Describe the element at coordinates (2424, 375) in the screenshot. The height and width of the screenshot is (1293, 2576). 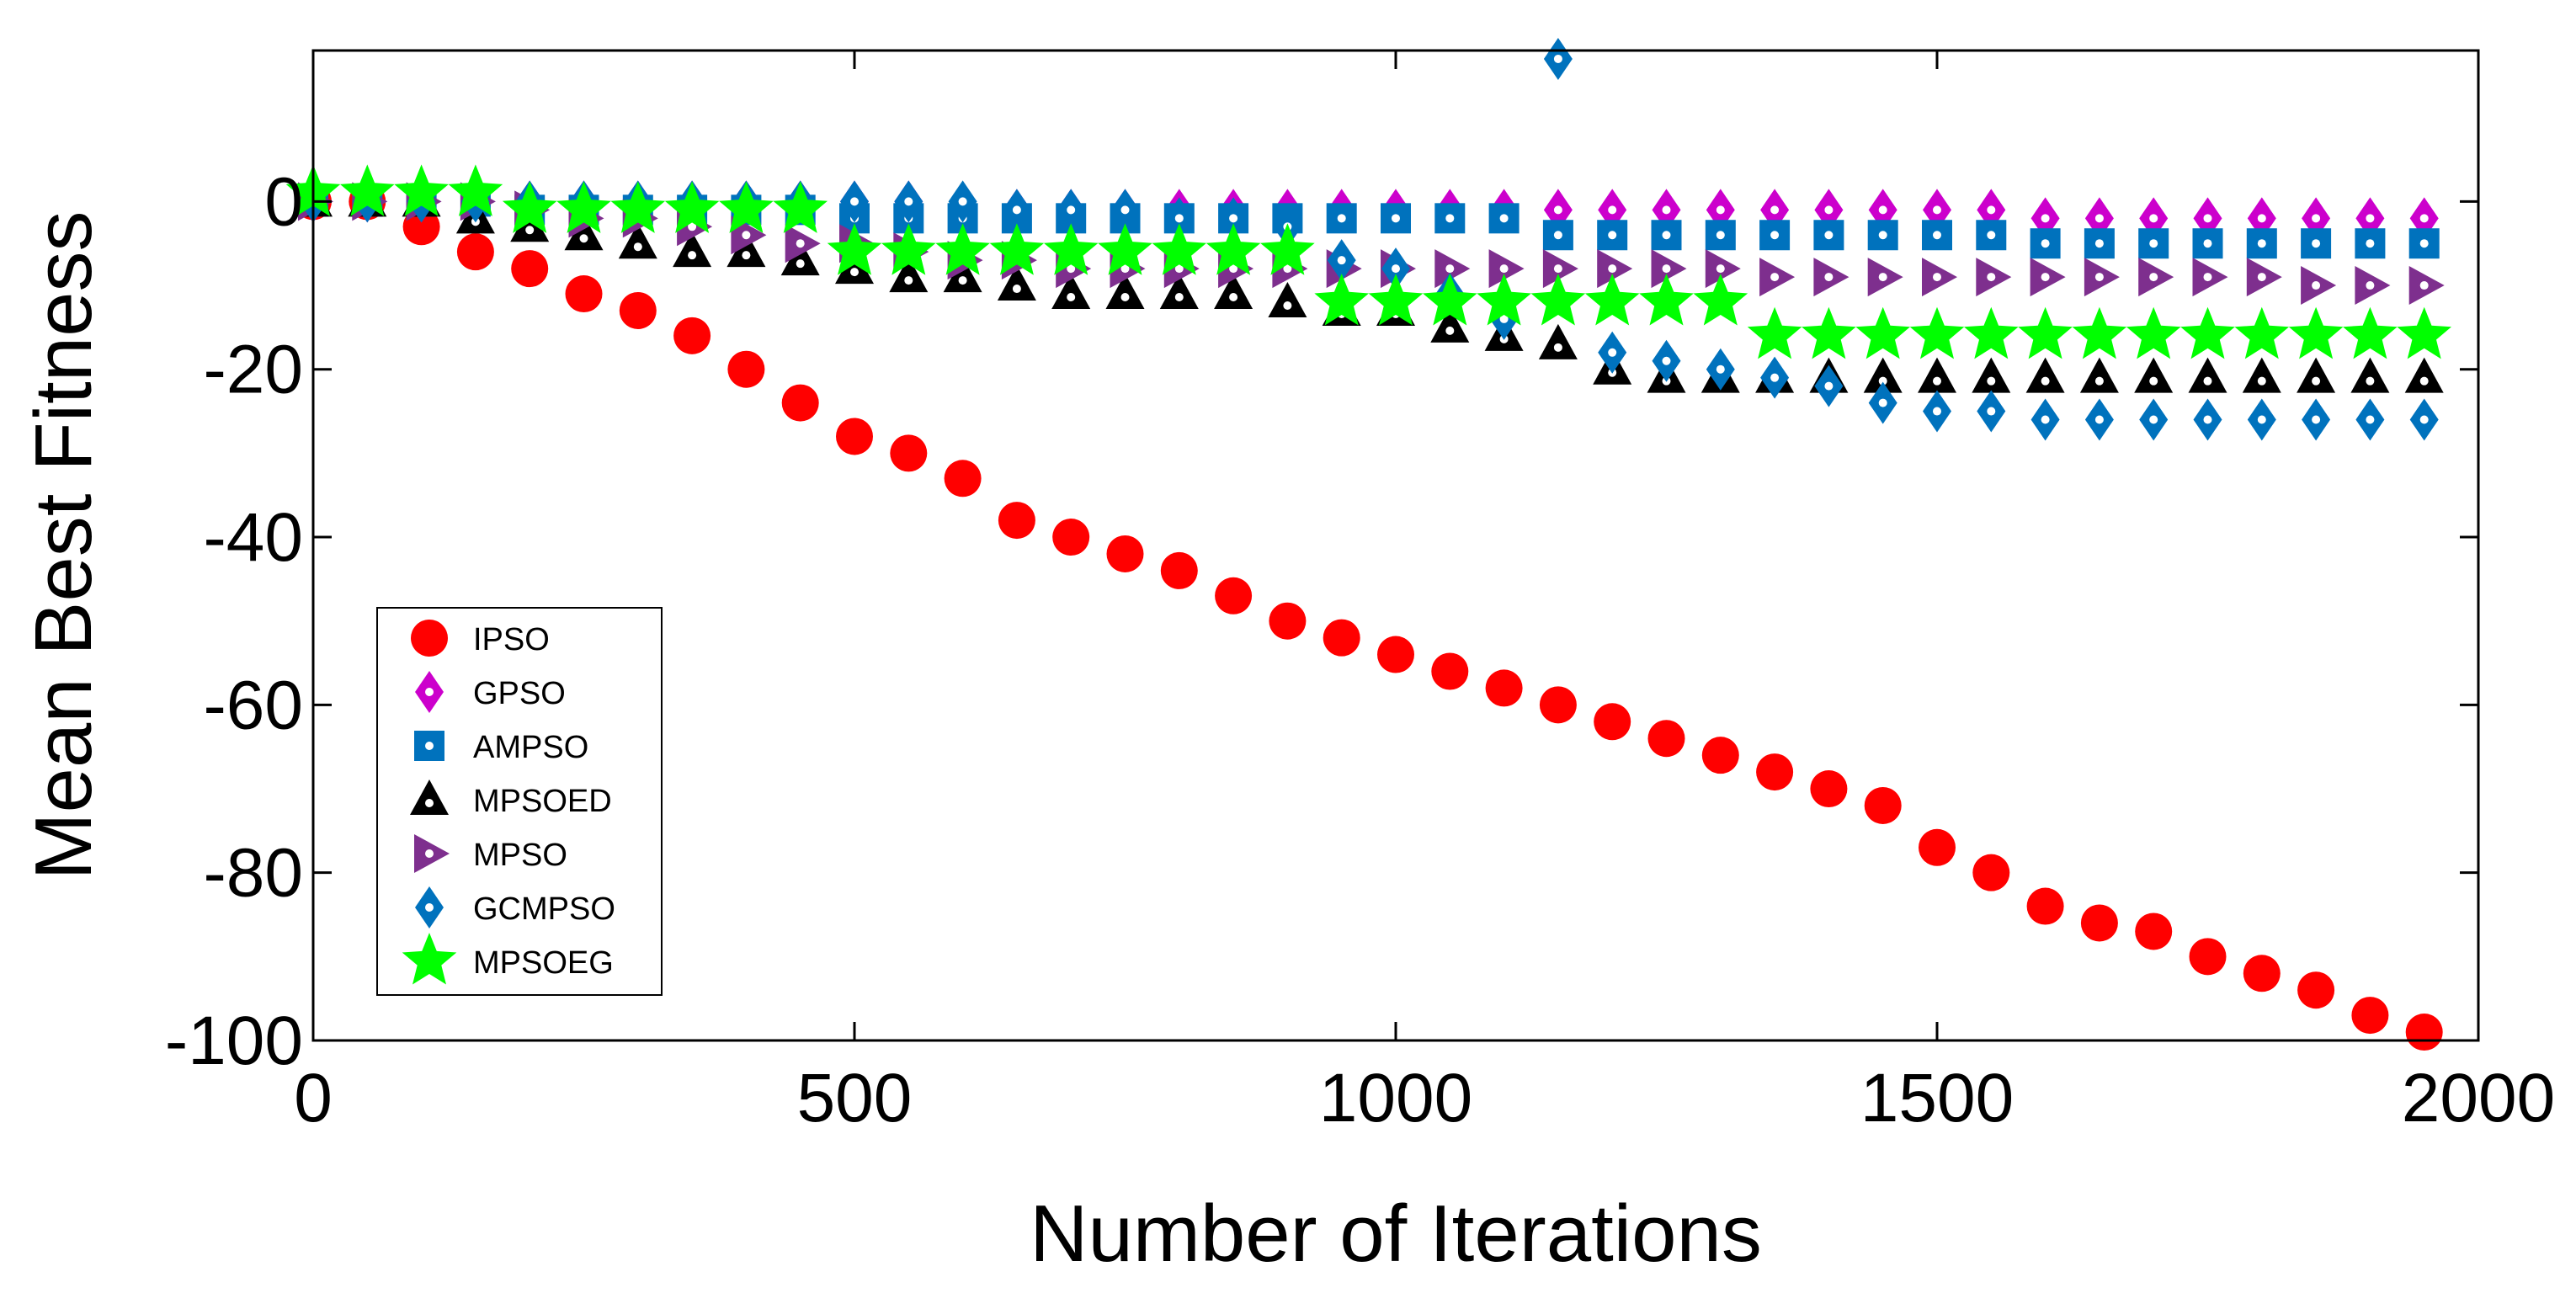
I see `marker-mpsoed-1950` at that location.